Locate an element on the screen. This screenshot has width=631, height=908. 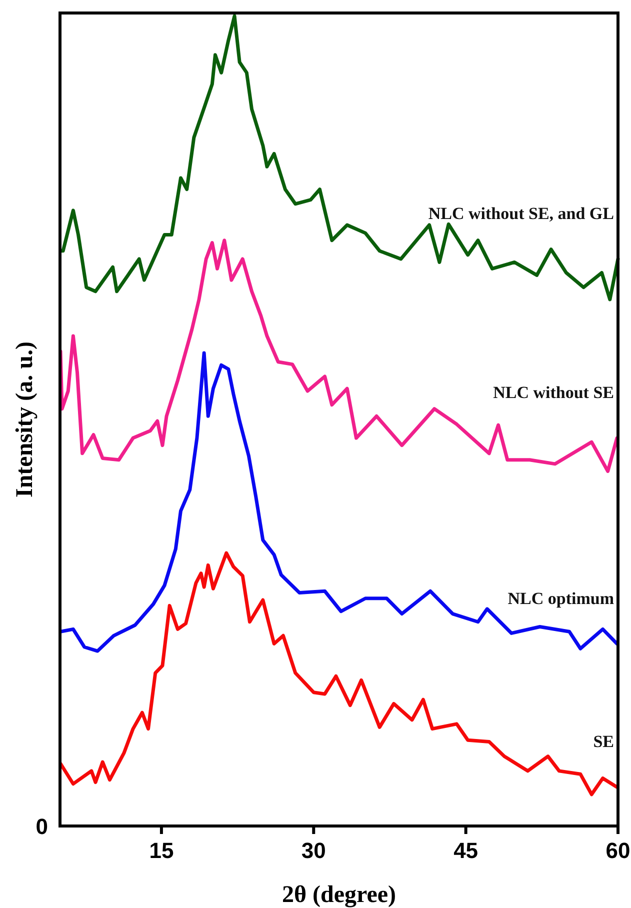
series-label: NLC optimum is located at coordinates (561, 598).